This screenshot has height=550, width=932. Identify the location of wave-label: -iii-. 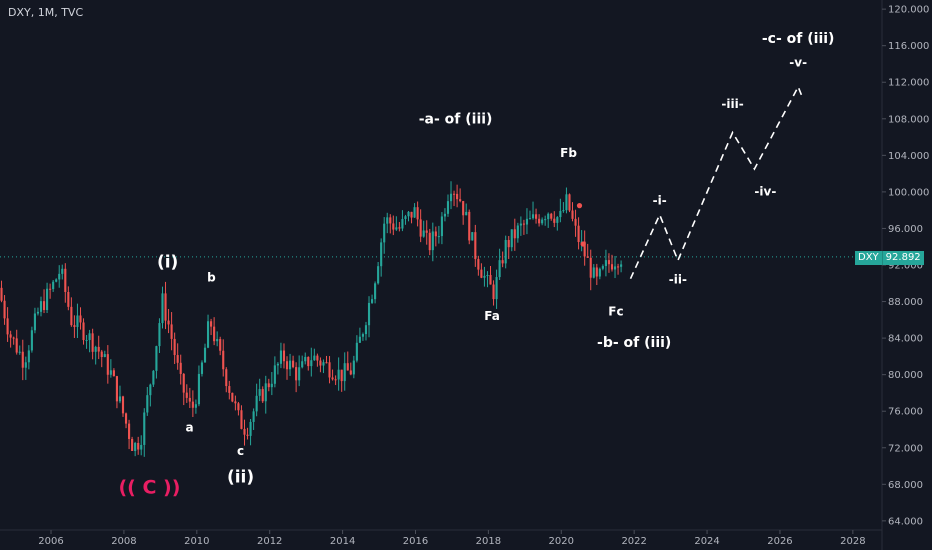
(732, 104).